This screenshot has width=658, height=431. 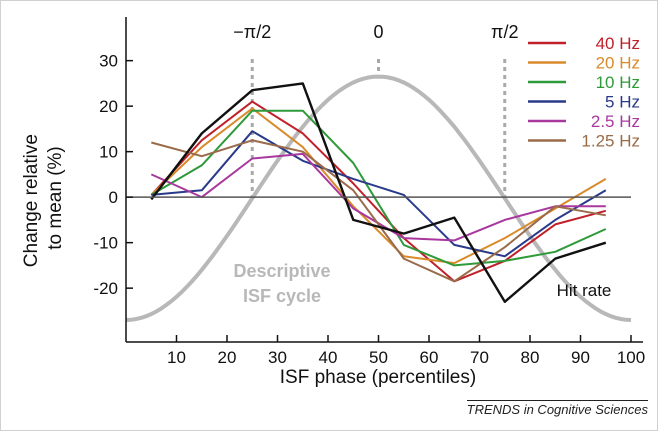 What do you see at coordinates (618, 43) in the screenshot?
I see `legend-label: 40 Hz` at bounding box center [618, 43].